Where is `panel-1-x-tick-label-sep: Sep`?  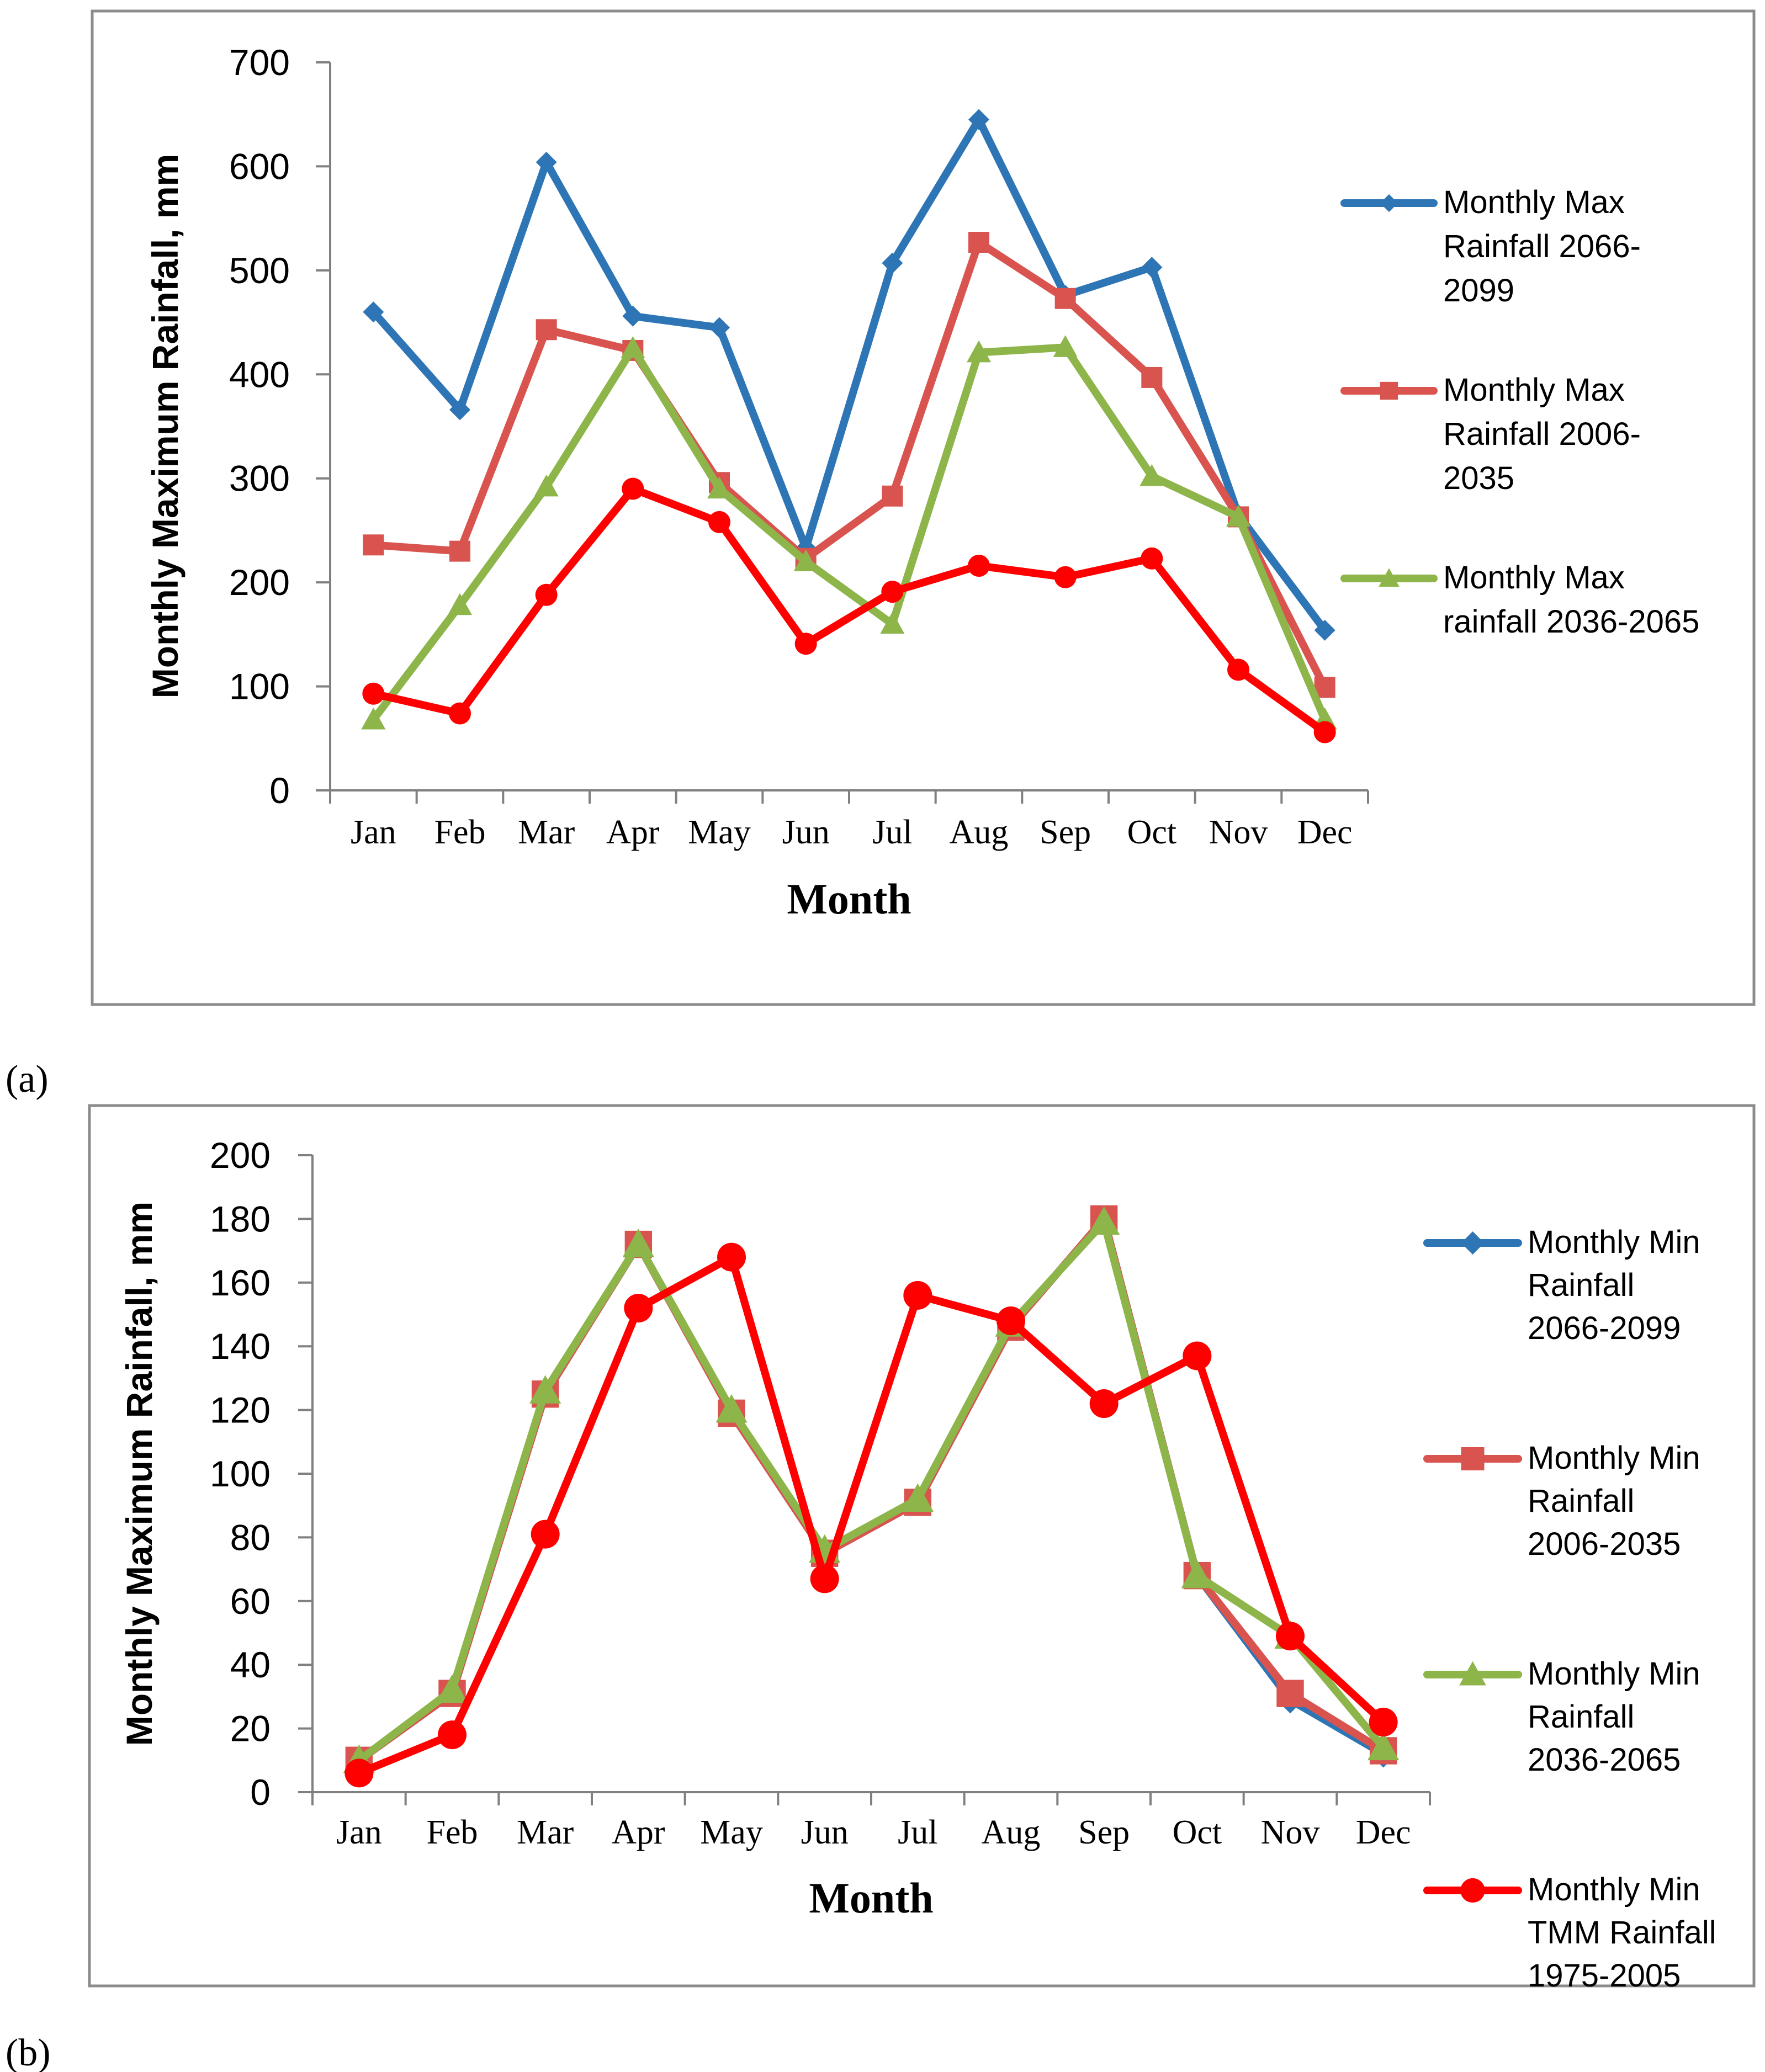
panel-1-x-tick-label-sep: Sep is located at coordinates (1104, 1832).